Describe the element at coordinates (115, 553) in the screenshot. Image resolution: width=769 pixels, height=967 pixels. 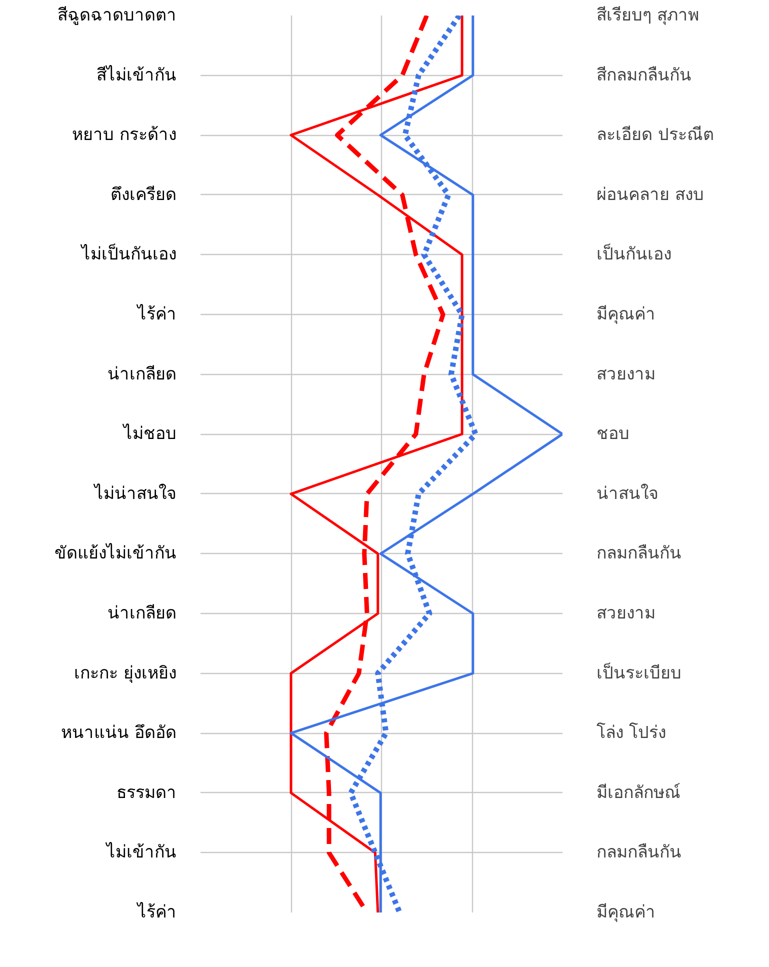
I see `y-tick-label: ขัดแย้งไม่เข้ากัน` at that location.